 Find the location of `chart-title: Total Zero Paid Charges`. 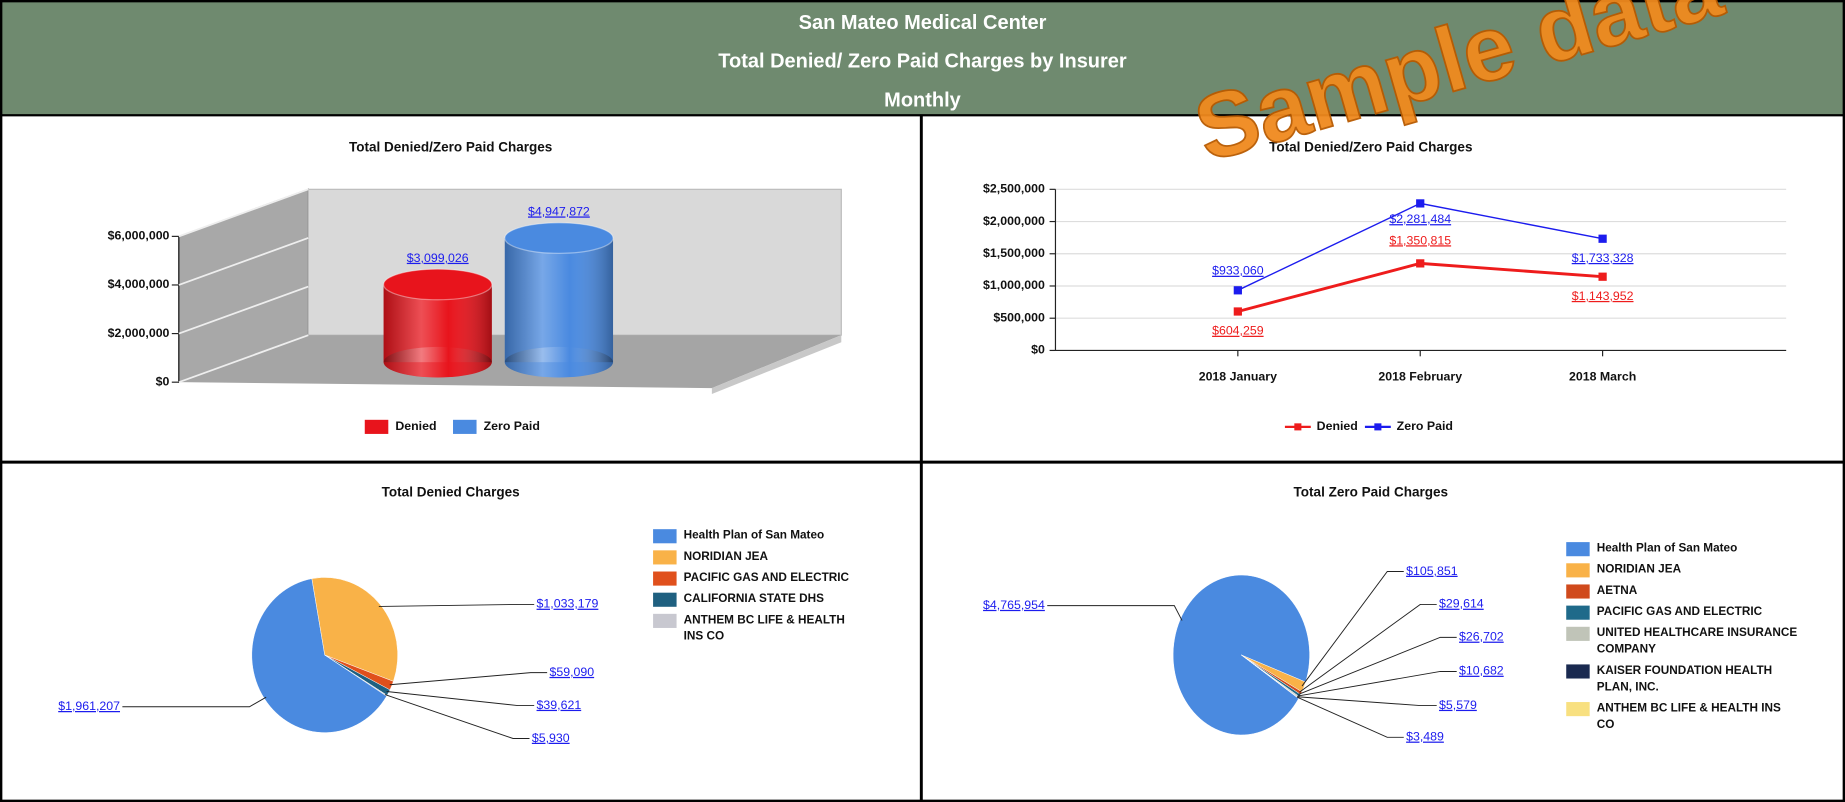

chart-title: Total Zero Paid Charges is located at coordinates (1371, 491).